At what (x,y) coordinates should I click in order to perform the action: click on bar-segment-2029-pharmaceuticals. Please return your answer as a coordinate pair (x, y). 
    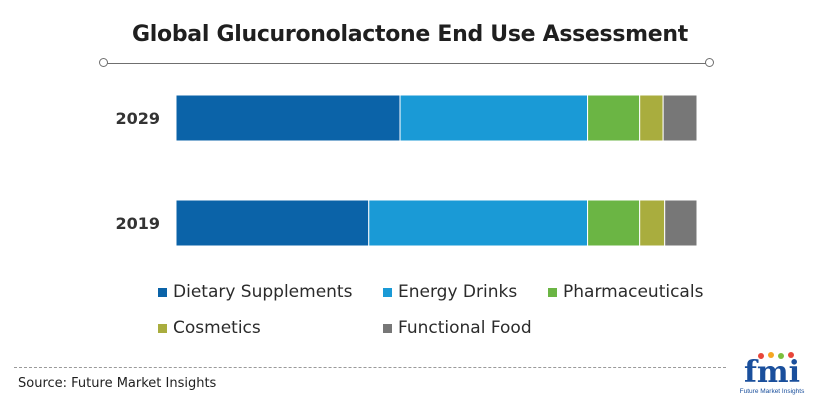
    Looking at the image, I should click on (614, 118).